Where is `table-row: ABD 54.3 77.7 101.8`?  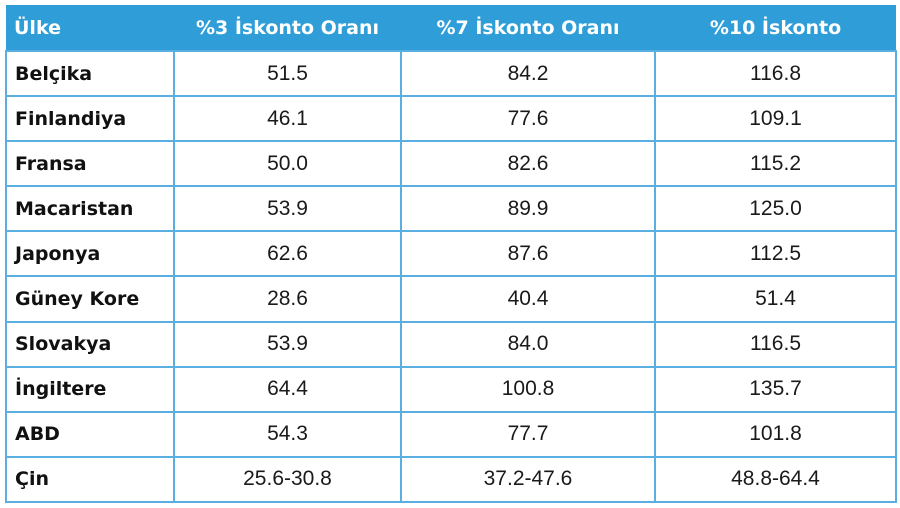 table-row: ABD 54.3 77.7 101.8 is located at coordinates (451, 433).